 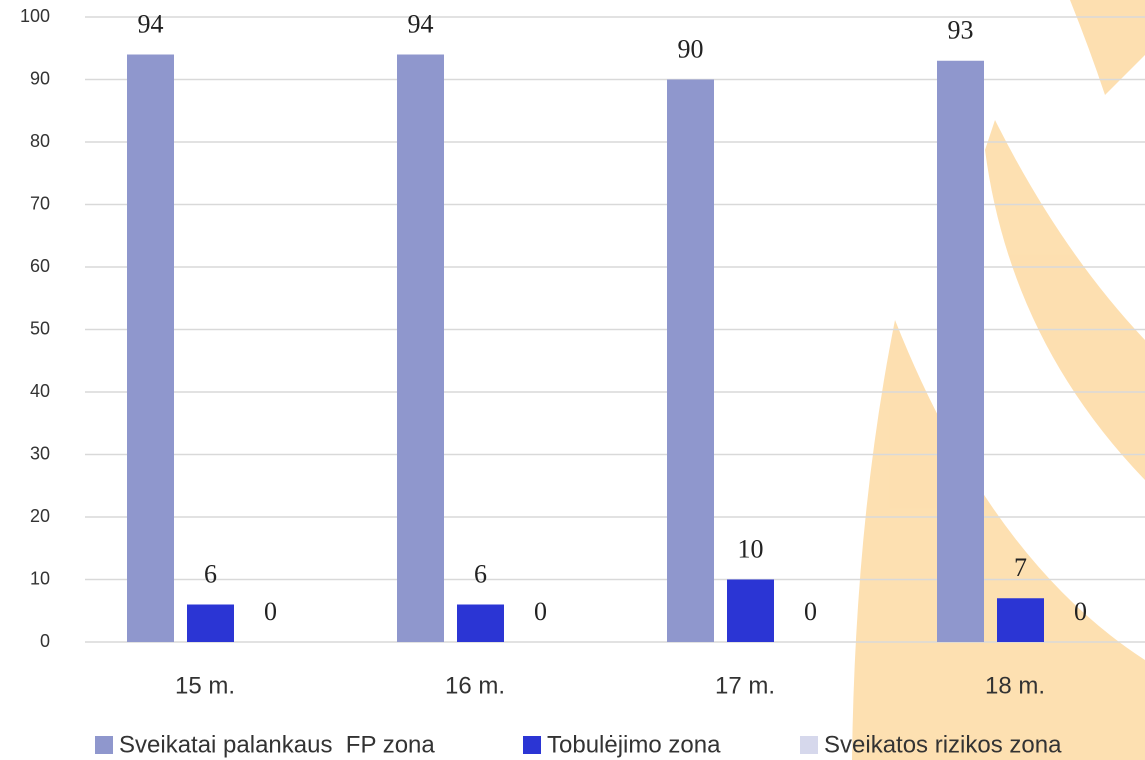 I want to click on y-tick-label: 80, so click(x=40, y=141).